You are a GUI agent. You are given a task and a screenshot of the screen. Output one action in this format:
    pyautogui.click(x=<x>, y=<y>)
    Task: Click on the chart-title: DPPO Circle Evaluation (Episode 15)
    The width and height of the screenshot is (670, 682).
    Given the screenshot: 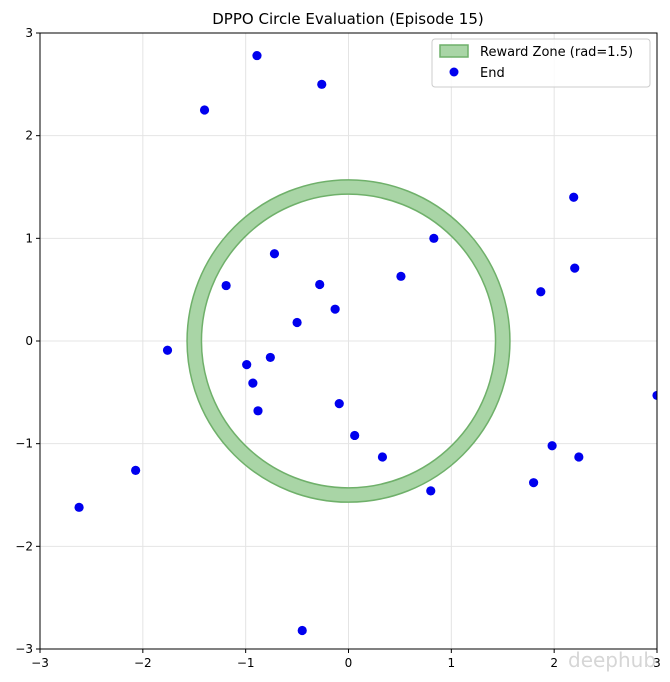 What is the action you would take?
    pyautogui.click(x=348, y=19)
    